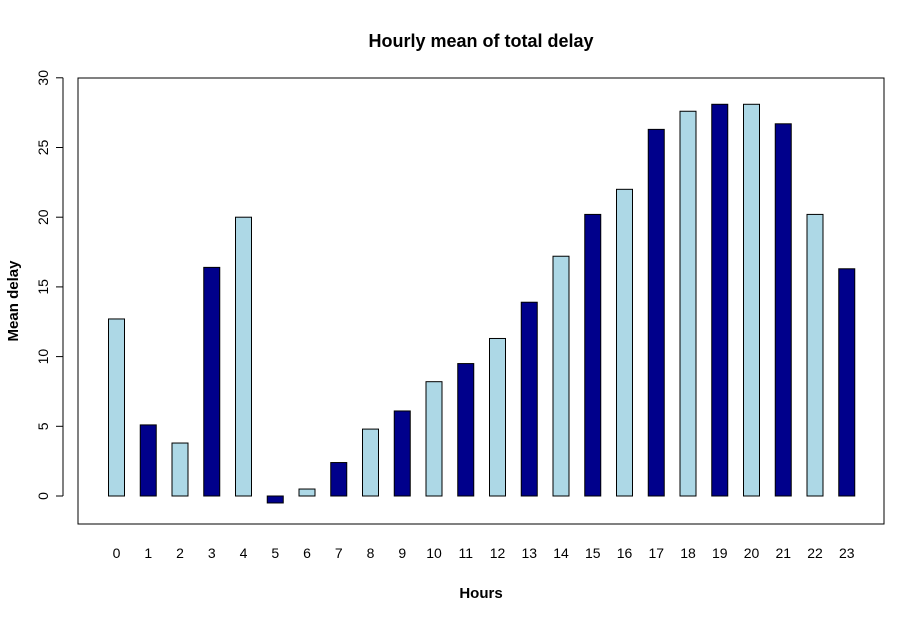  Describe the element at coordinates (656, 553) in the screenshot. I see `x-tick-label: 17` at that location.